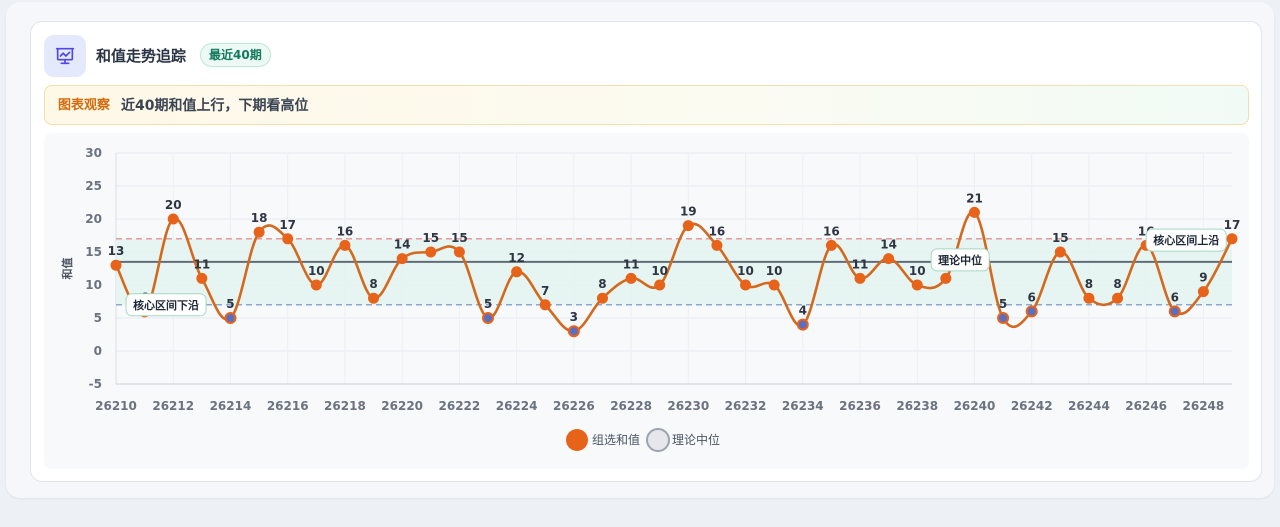 The width and height of the screenshot is (1280, 527). I want to click on x-tick-label: 26218, so click(345, 406).